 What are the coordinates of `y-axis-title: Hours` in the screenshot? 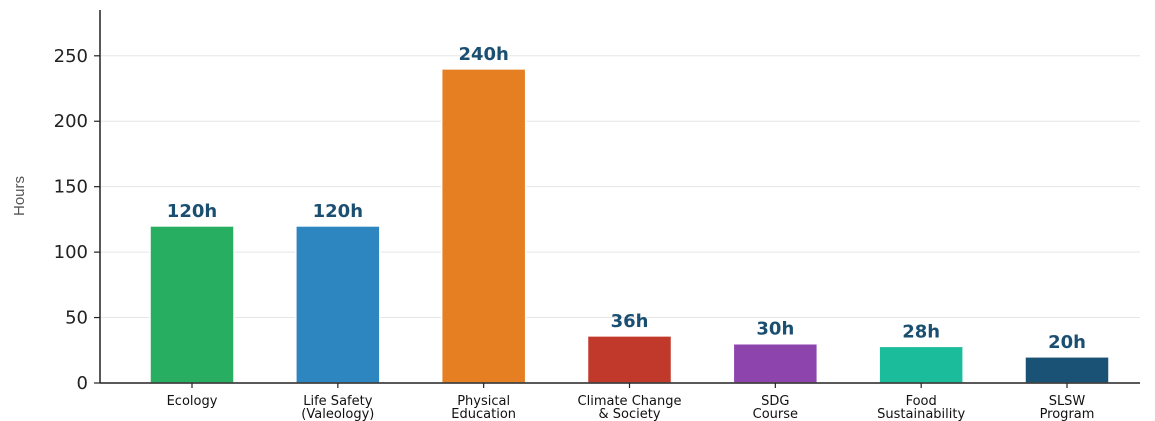 It's located at (19, 196).